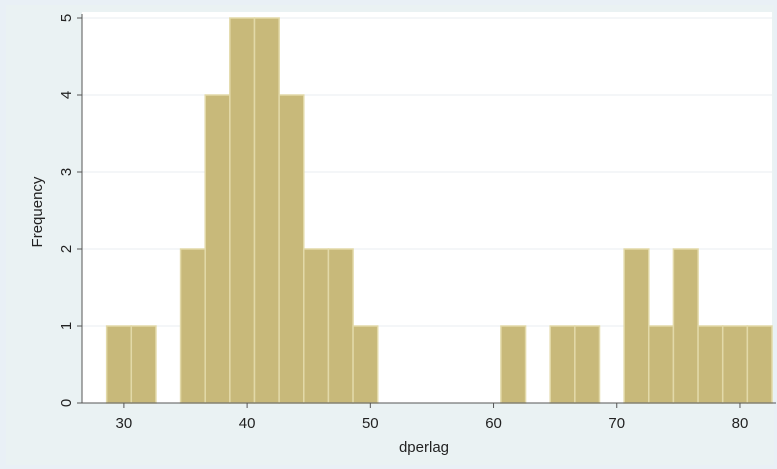 The width and height of the screenshot is (777, 469). I want to click on y-tick-label: 4, so click(66, 95).